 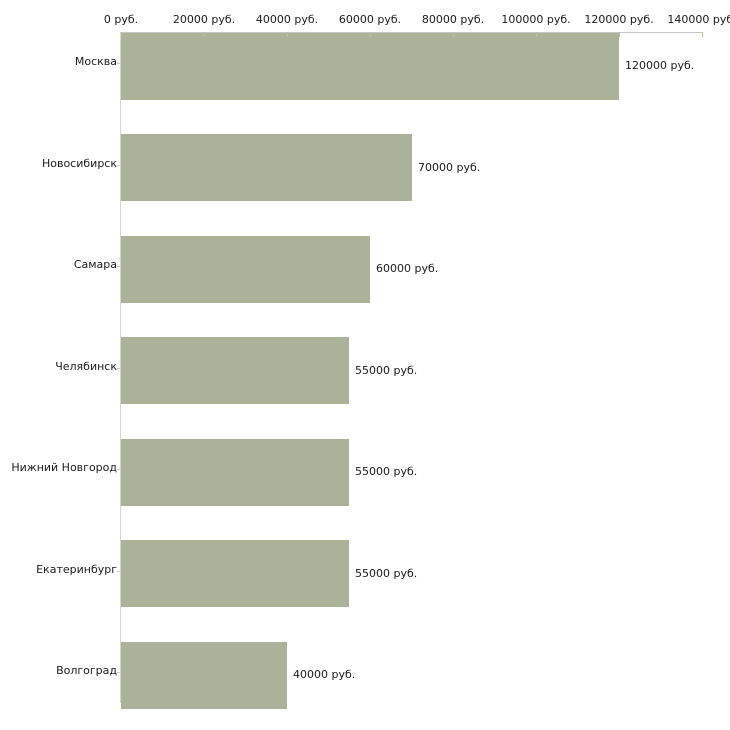 I want to click on category-label: Нижний Новгород, so click(x=64, y=467).